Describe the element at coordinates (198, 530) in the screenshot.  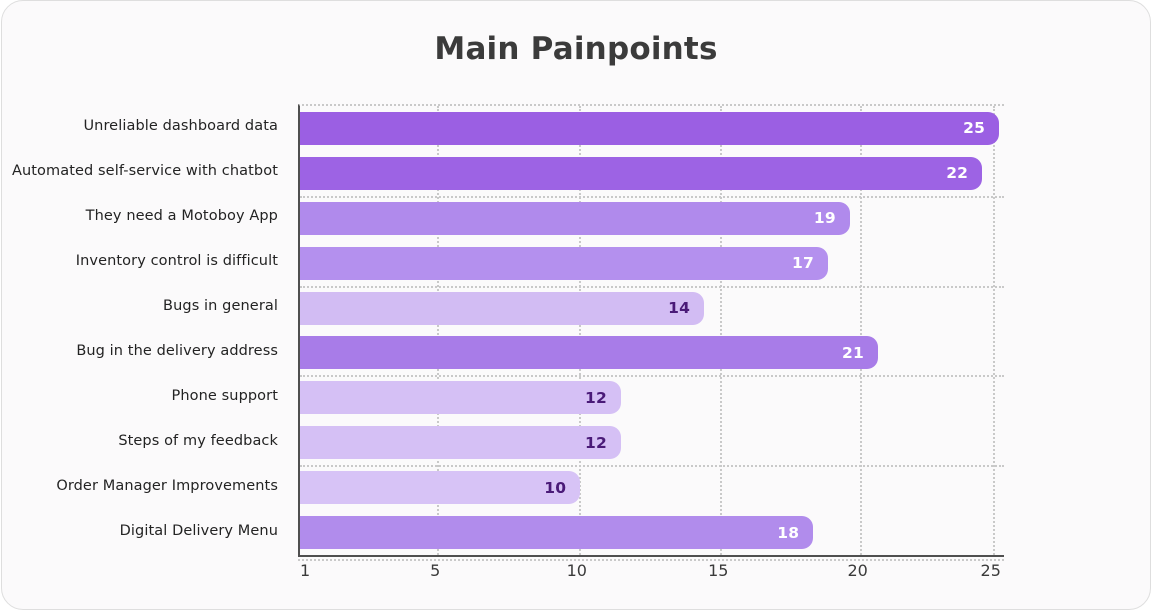
I see `category-label: Digital Delivery Menu` at that location.